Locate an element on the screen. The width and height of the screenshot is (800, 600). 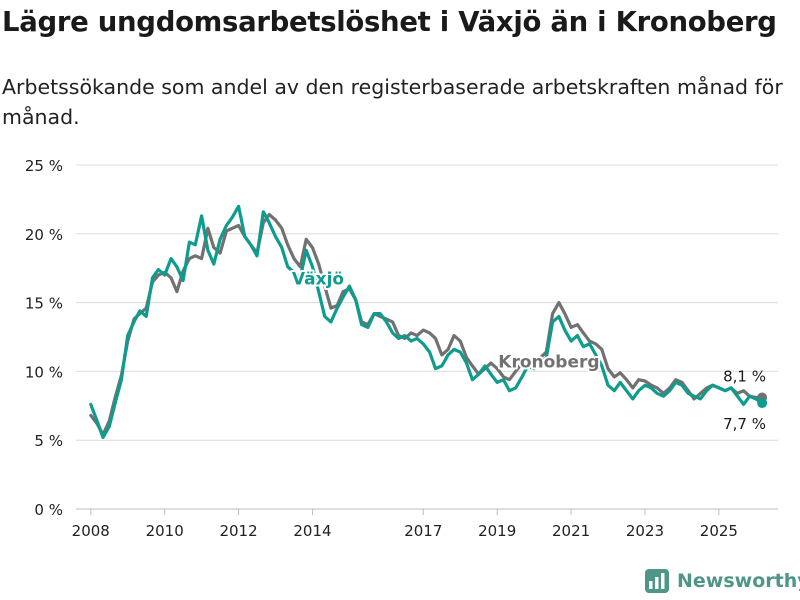
bar-chart-logo-icon is located at coordinates (657, 581).